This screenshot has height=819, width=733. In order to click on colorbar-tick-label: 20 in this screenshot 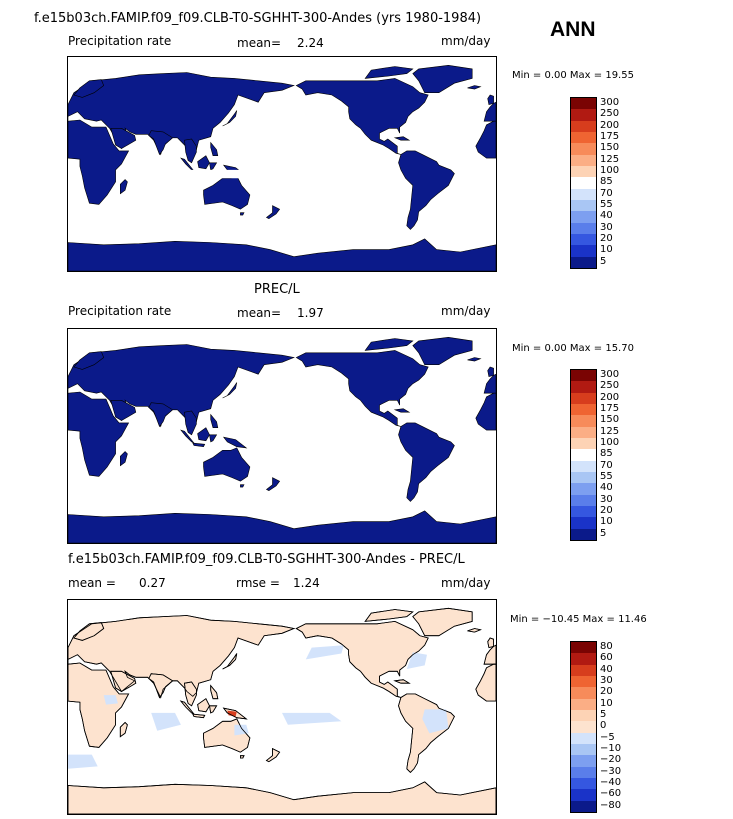, I will do `click(606, 238)`.